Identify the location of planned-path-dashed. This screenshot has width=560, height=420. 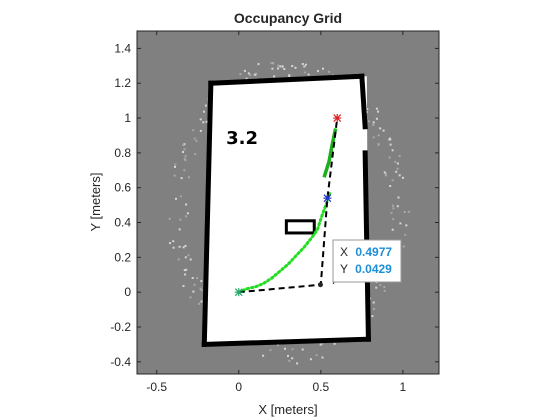
(288, 205).